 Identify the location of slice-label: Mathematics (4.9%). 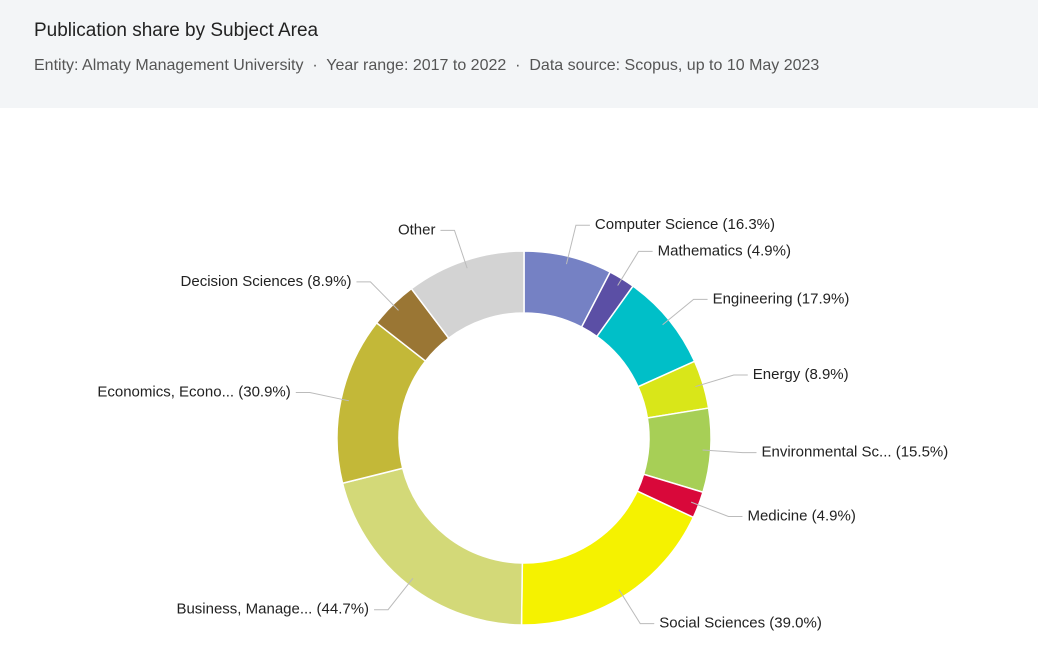
(724, 250).